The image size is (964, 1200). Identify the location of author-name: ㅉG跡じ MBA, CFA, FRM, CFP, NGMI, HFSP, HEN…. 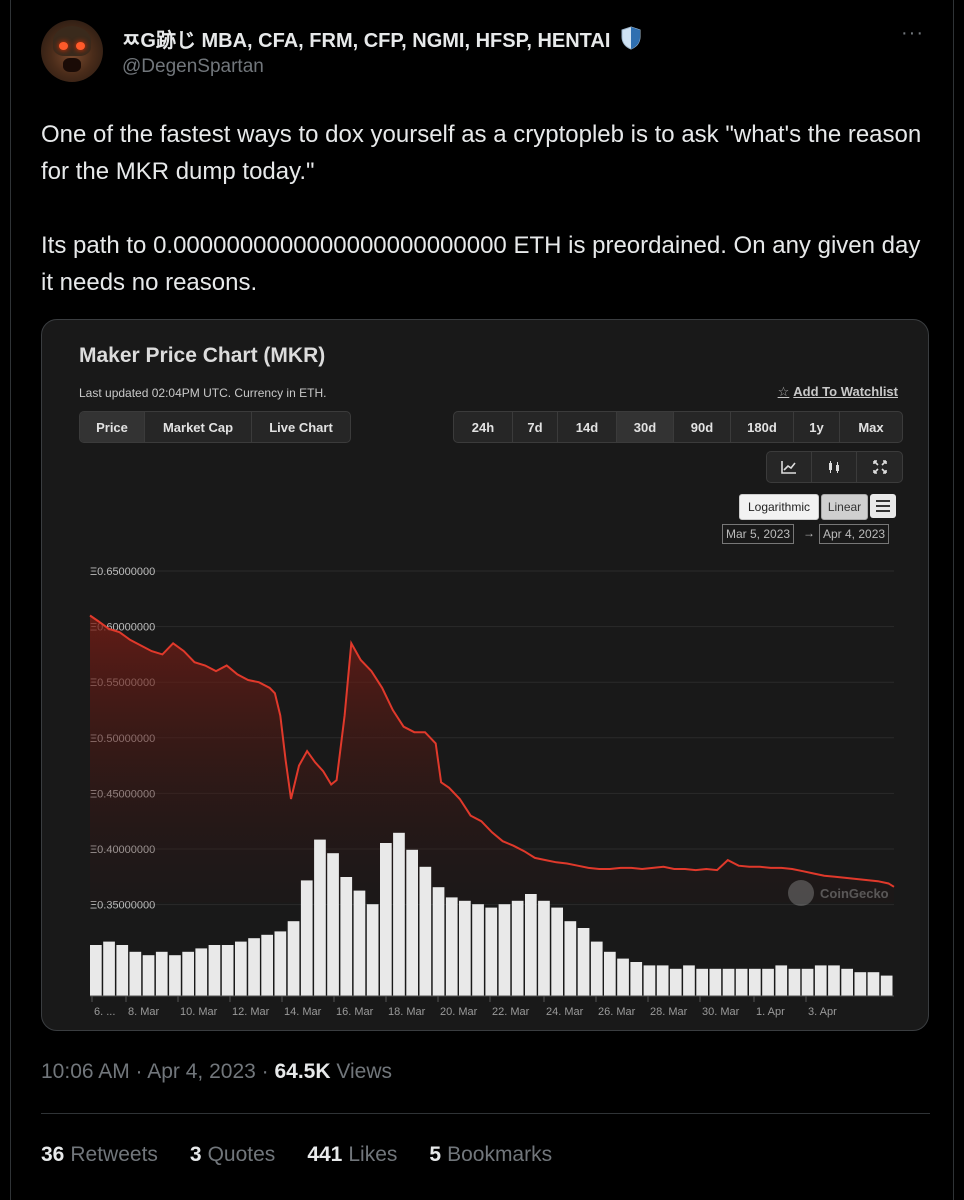
(382, 38).